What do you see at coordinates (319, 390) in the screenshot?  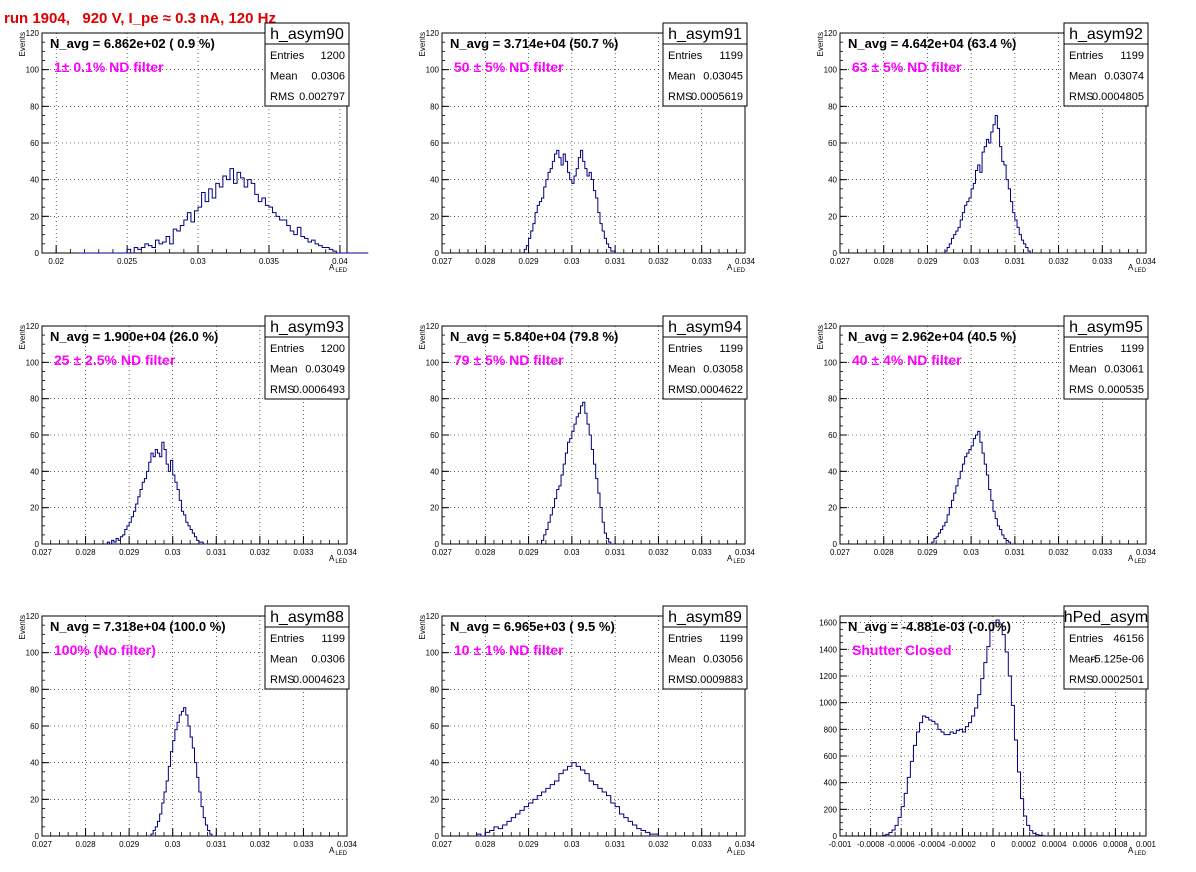 I see `stats-value-rms: 0.0006493` at bounding box center [319, 390].